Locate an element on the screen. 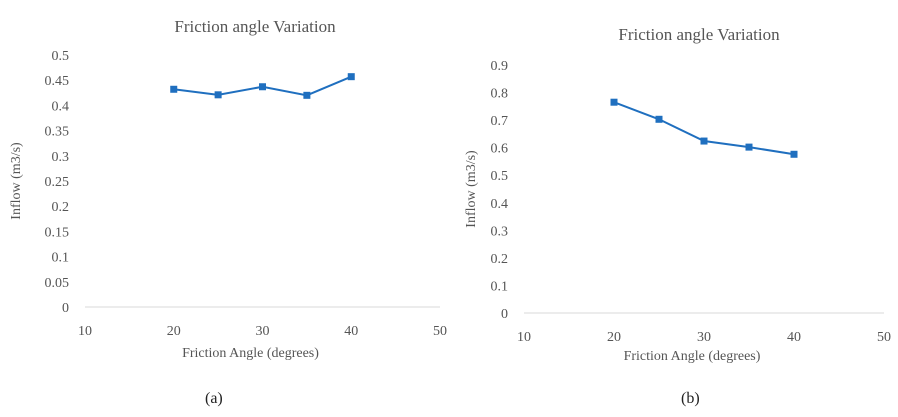  y-tick-label: 0.45 is located at coordinates (57, 81).